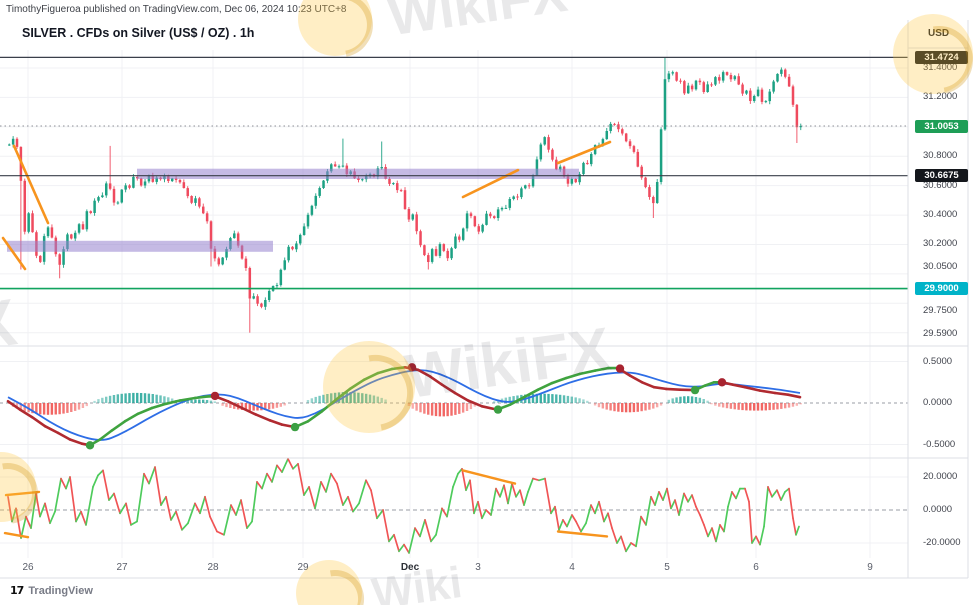 The image size is (975, 605). I want to click on tradingview-attribution: 17 TradingView, so click(51, 590).